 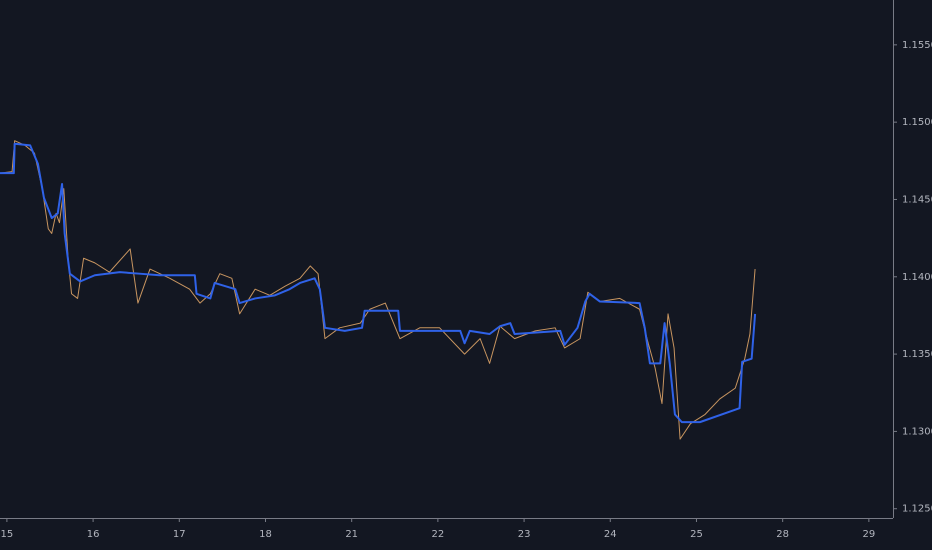 I want to click on x-tick-label: 16, so click(x=93, y=534).